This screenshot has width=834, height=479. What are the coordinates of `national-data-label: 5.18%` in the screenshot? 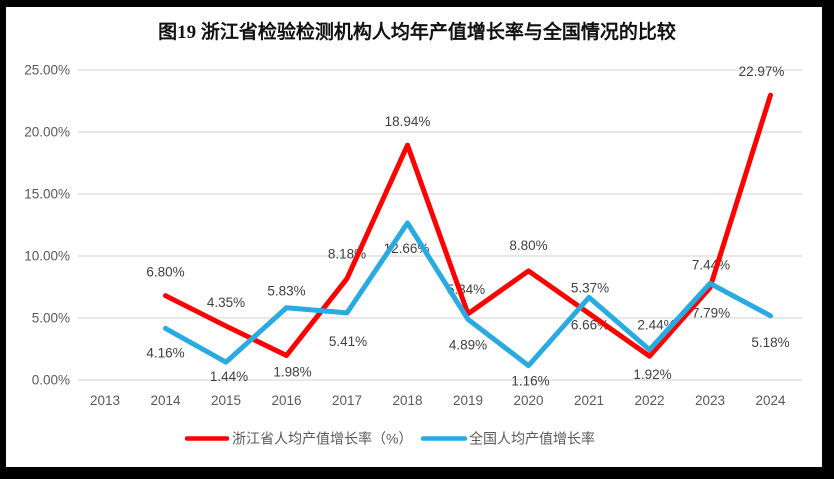 It's located at (770, 342).